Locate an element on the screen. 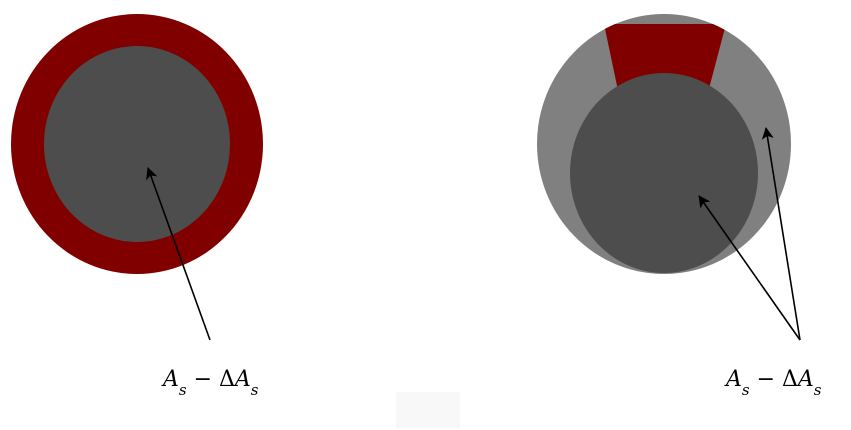 Image resolution: width=851 pixels, height=430 pixels. right-label: As − ΔAs is located at coordinates (773, 383).